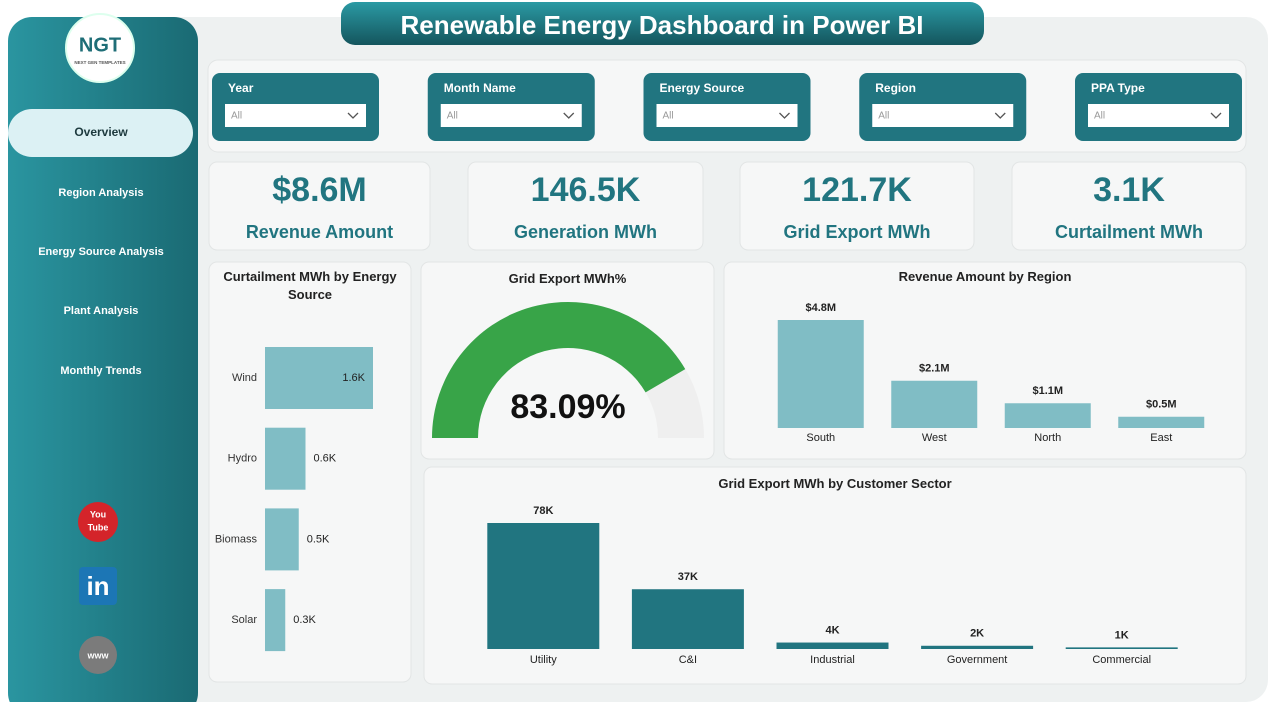 Image resolution: width=1280 pixels, height=702 pixels. What do you see at coordinates (934, 438) in the screenshot?
I see `category-label: West` at bounding box center [934, 438].